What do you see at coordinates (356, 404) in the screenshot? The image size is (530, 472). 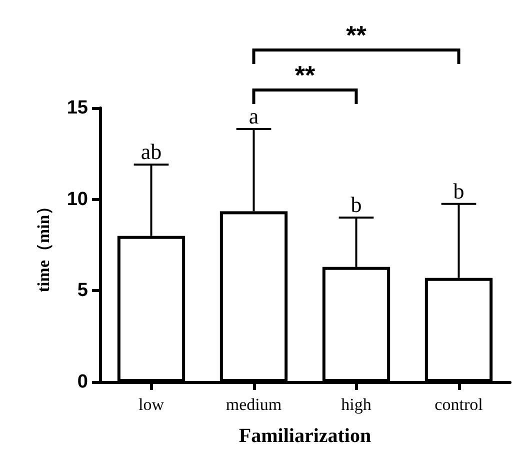 I see `x-tick-label: high` at bounding box center [356, 404].